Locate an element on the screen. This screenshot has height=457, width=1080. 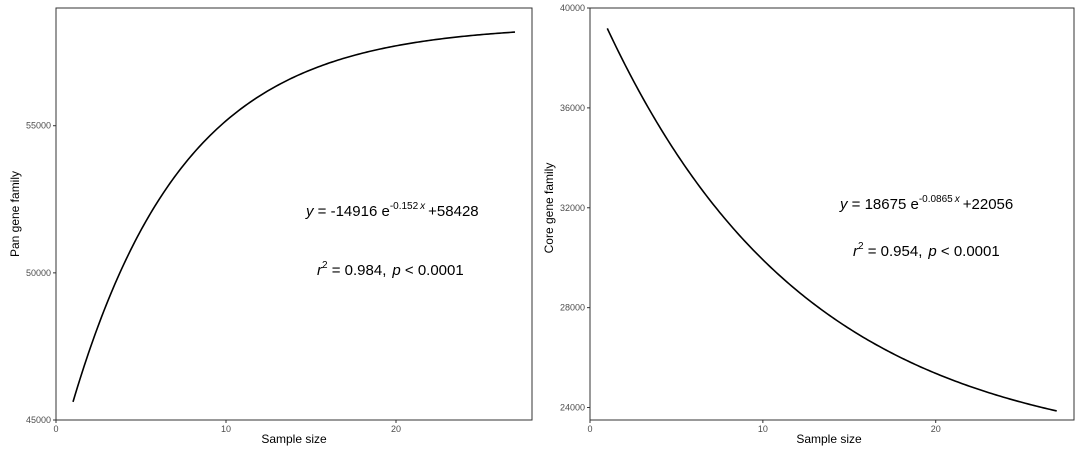
equation-annotation: y = 18675 e-0.0865 x +22056 is located at coordinates (926, 203).